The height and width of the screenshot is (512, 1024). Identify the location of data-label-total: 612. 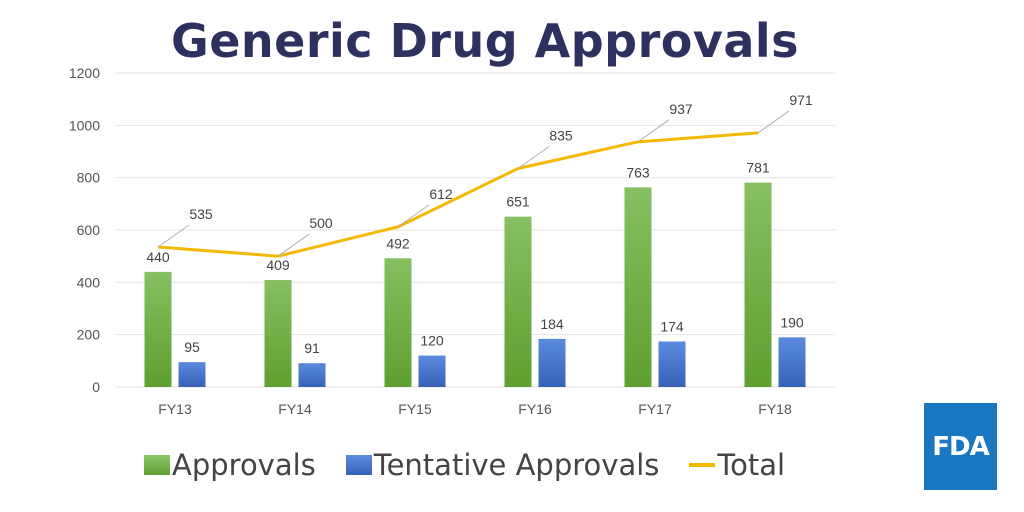
(441, 194).